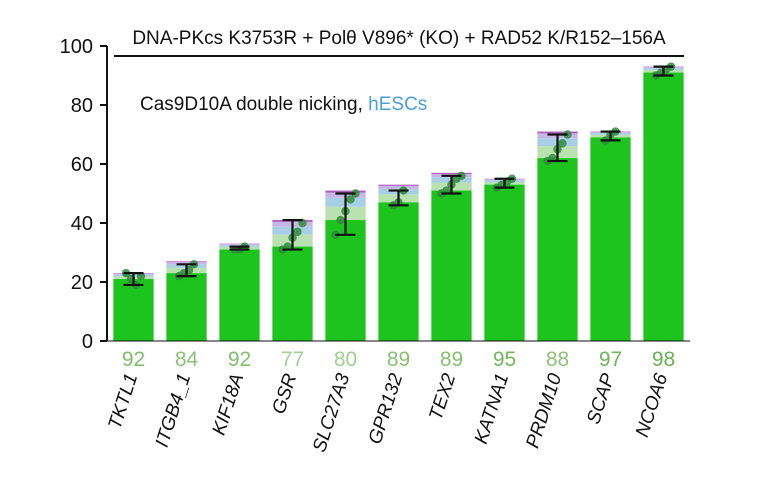 The height and width of the screenshot is (495, 778). I want to click on category-label: SLC27A3, so click(331, 413).